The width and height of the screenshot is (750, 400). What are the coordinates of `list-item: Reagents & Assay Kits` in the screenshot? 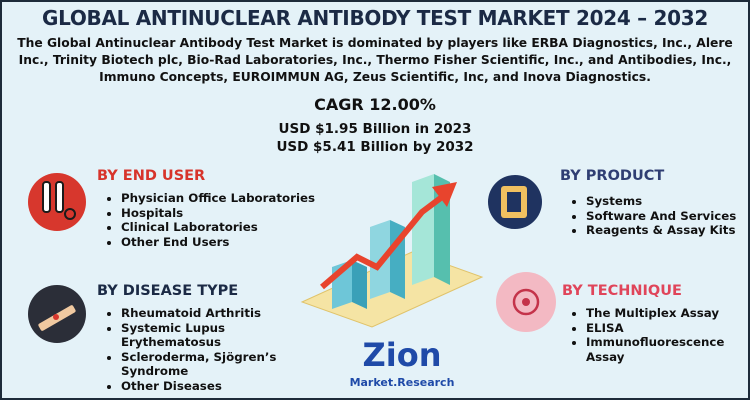 It's located at (667, 230).